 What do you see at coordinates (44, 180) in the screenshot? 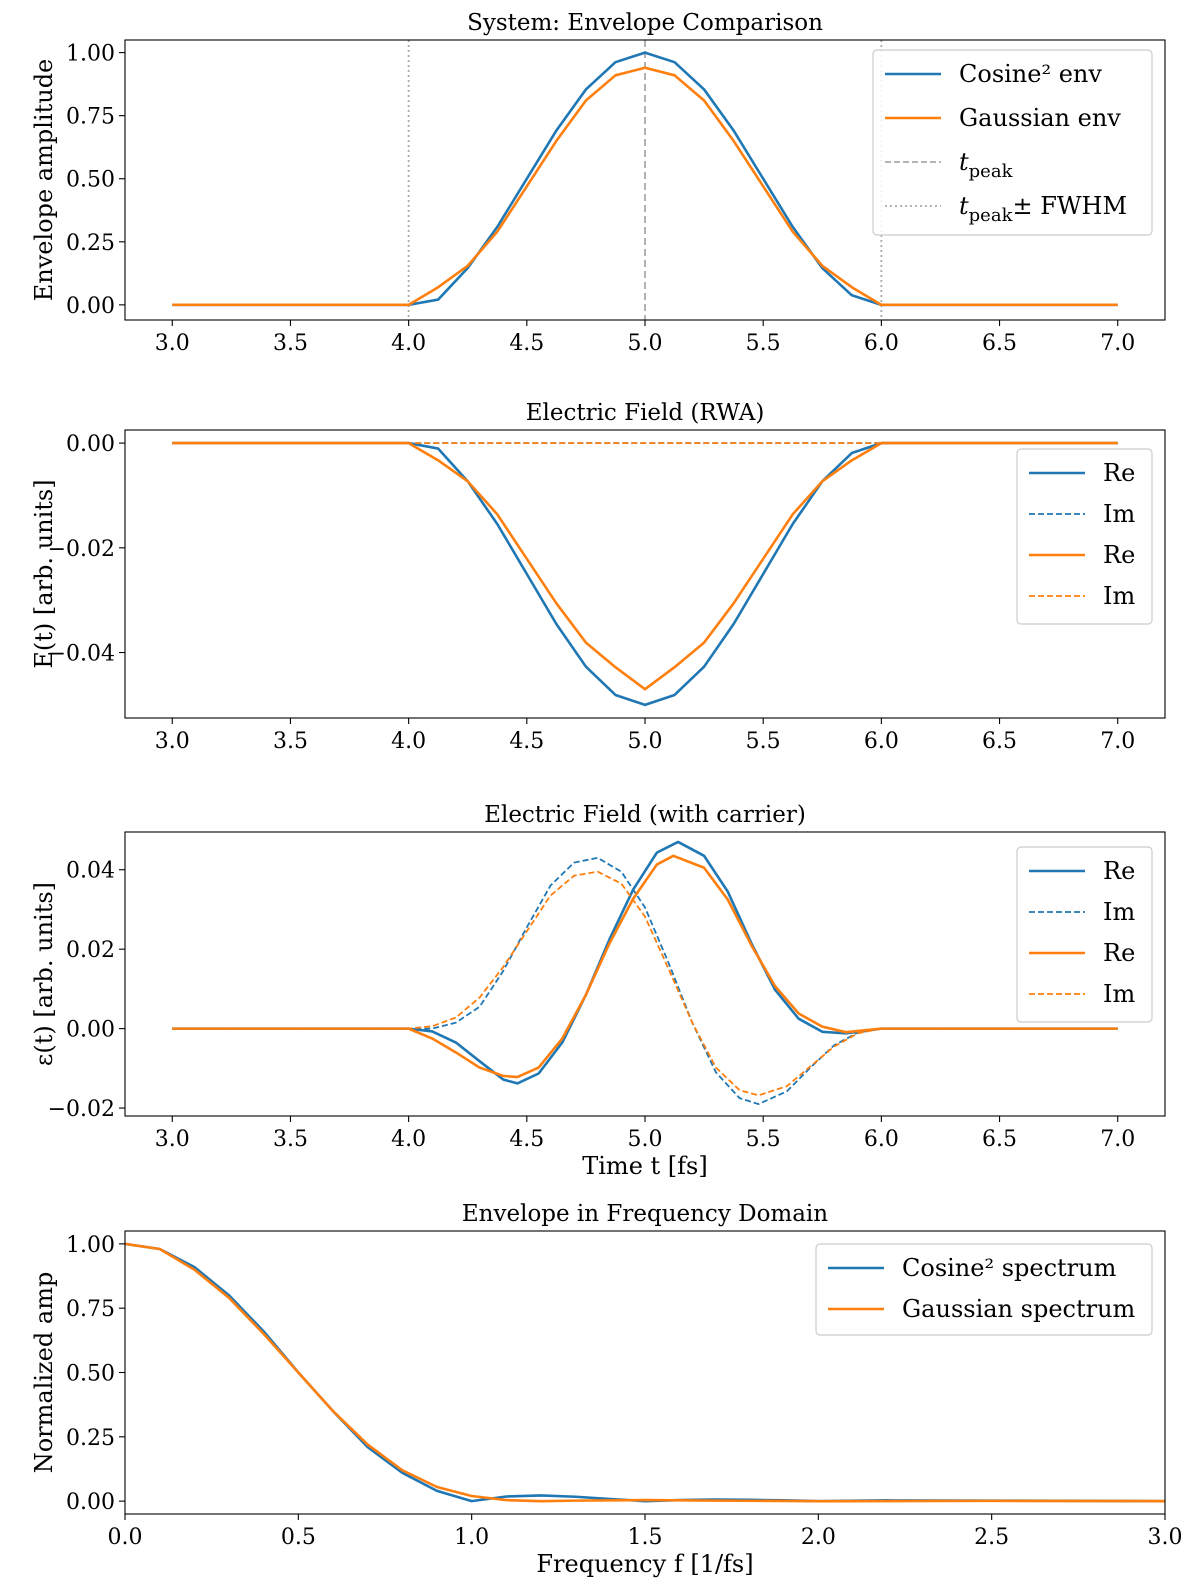
I see `y-axis-label: Envelope amplitude` at bounding box center [44, 180].